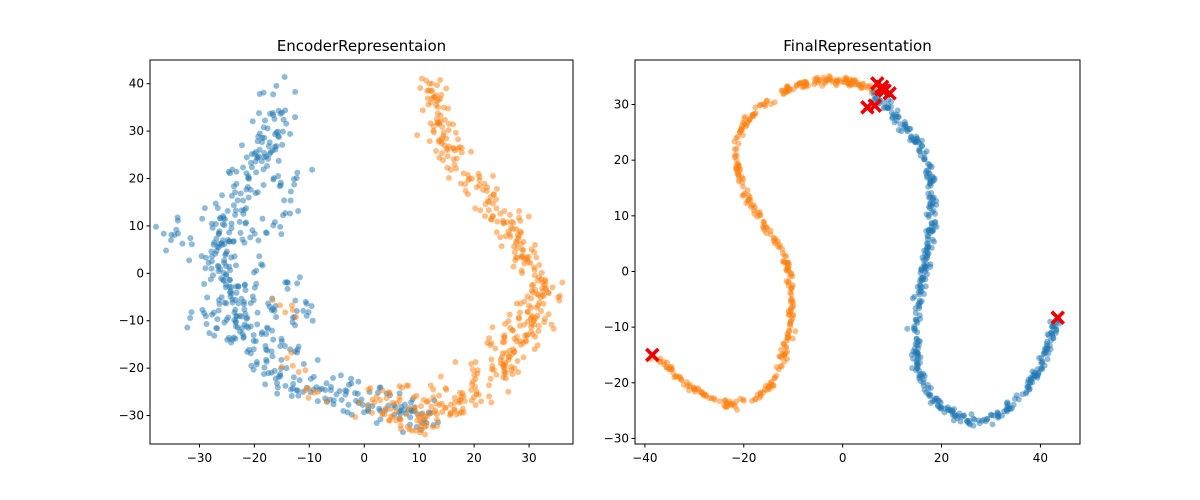  I want to click on encoder-plot-x-tick-label-5: 20, so click(473, 458).